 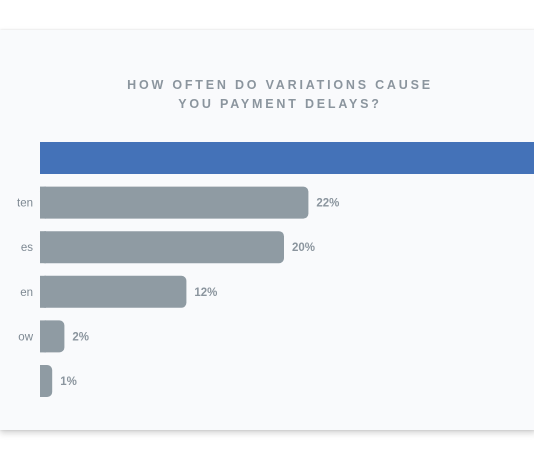 I want to click on category-label-2: es, so click(x=27, y=248).